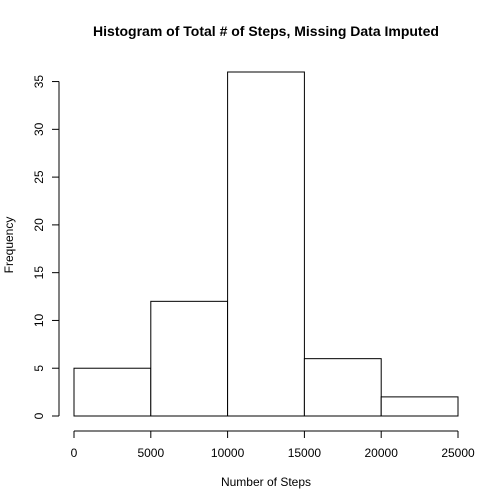  What do you see at coordinates (39, 415) in the screenshot?
I see `y-tick-label: 0` at bounding box center [39, 415].